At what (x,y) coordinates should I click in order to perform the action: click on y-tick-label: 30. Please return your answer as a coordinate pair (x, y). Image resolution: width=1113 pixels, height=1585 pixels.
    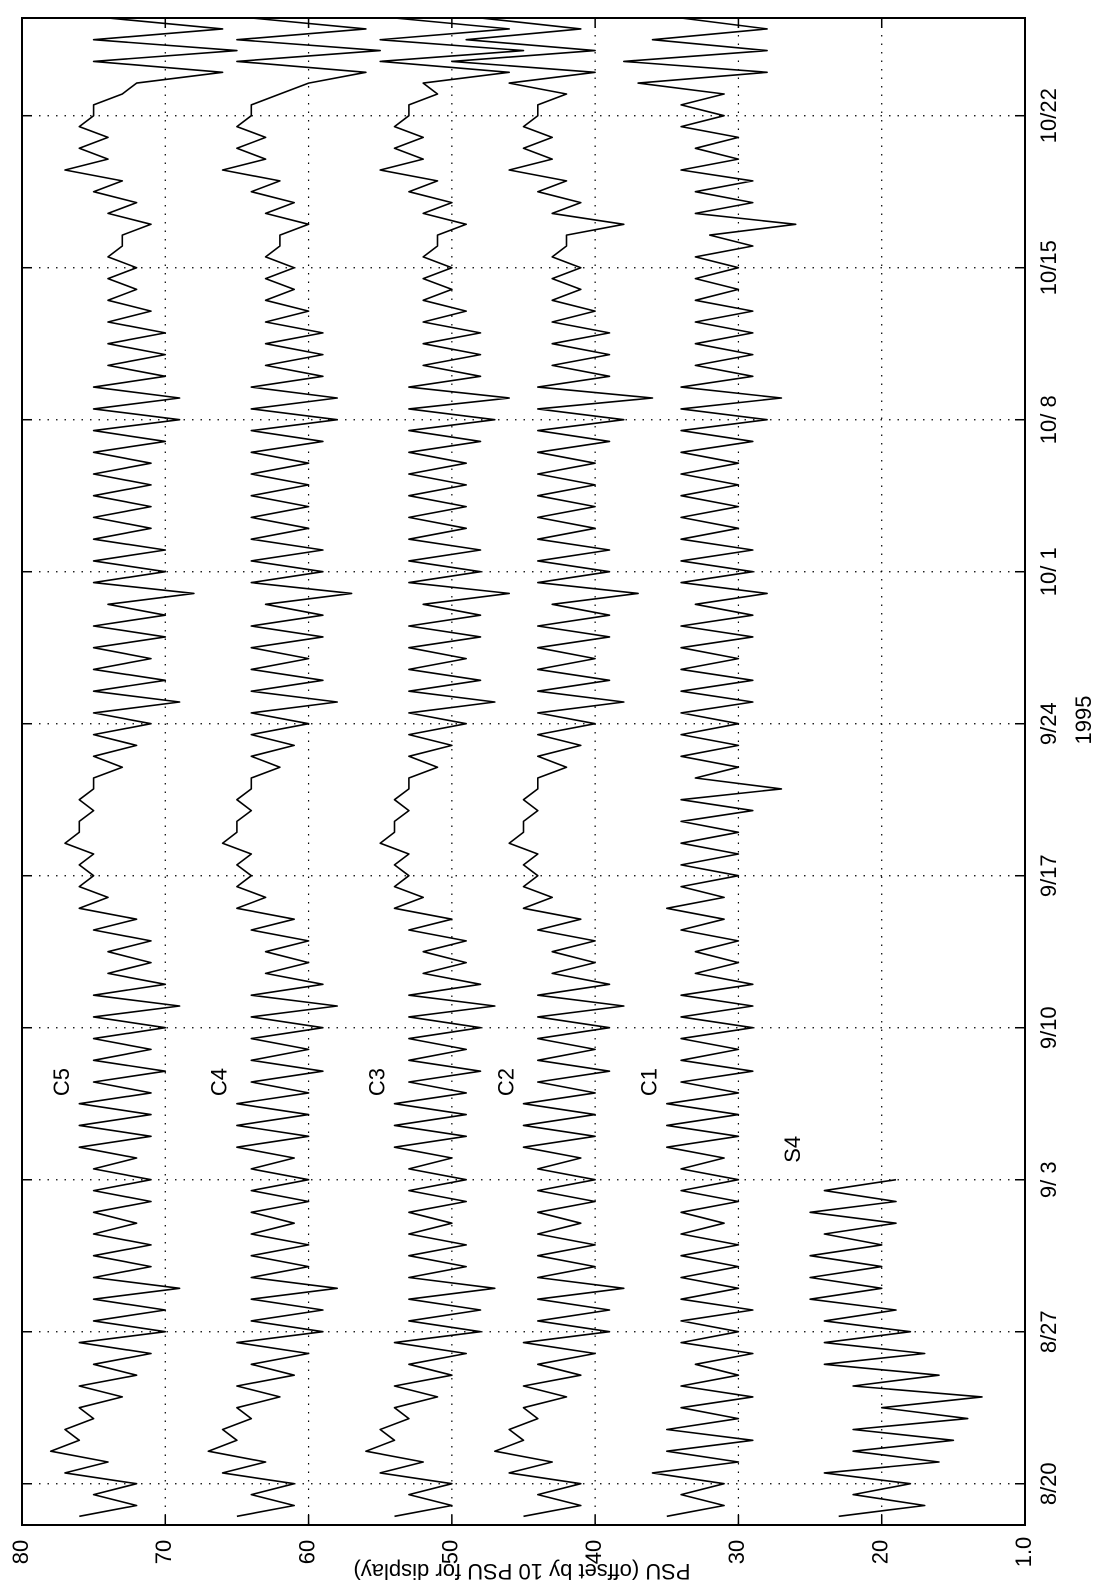
    Looking at the image, I should click on (736, 1552).